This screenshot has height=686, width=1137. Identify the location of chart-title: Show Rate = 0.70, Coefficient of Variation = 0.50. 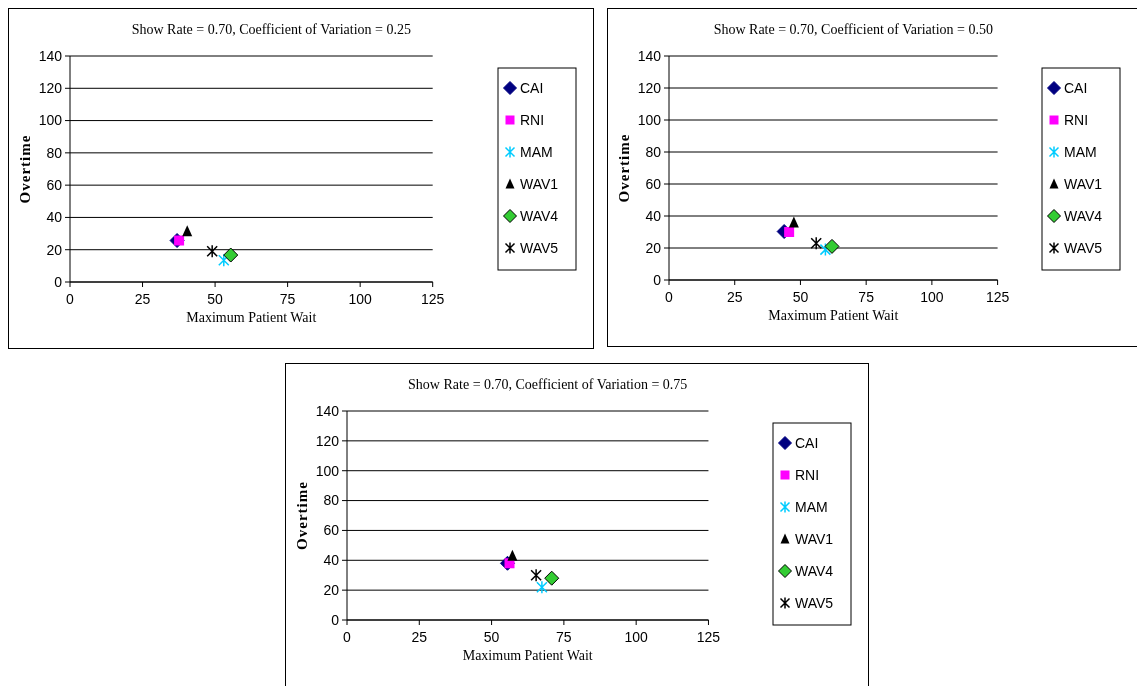
(853, 29).